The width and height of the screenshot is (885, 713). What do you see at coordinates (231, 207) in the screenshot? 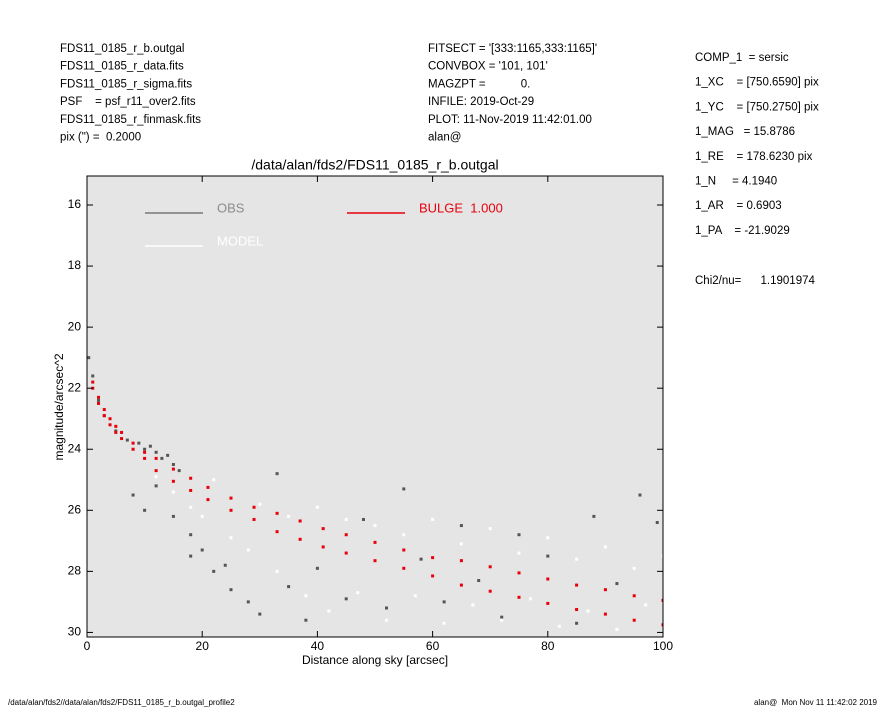
I see `legend-label: OBS` at bounding box center [231, 207].